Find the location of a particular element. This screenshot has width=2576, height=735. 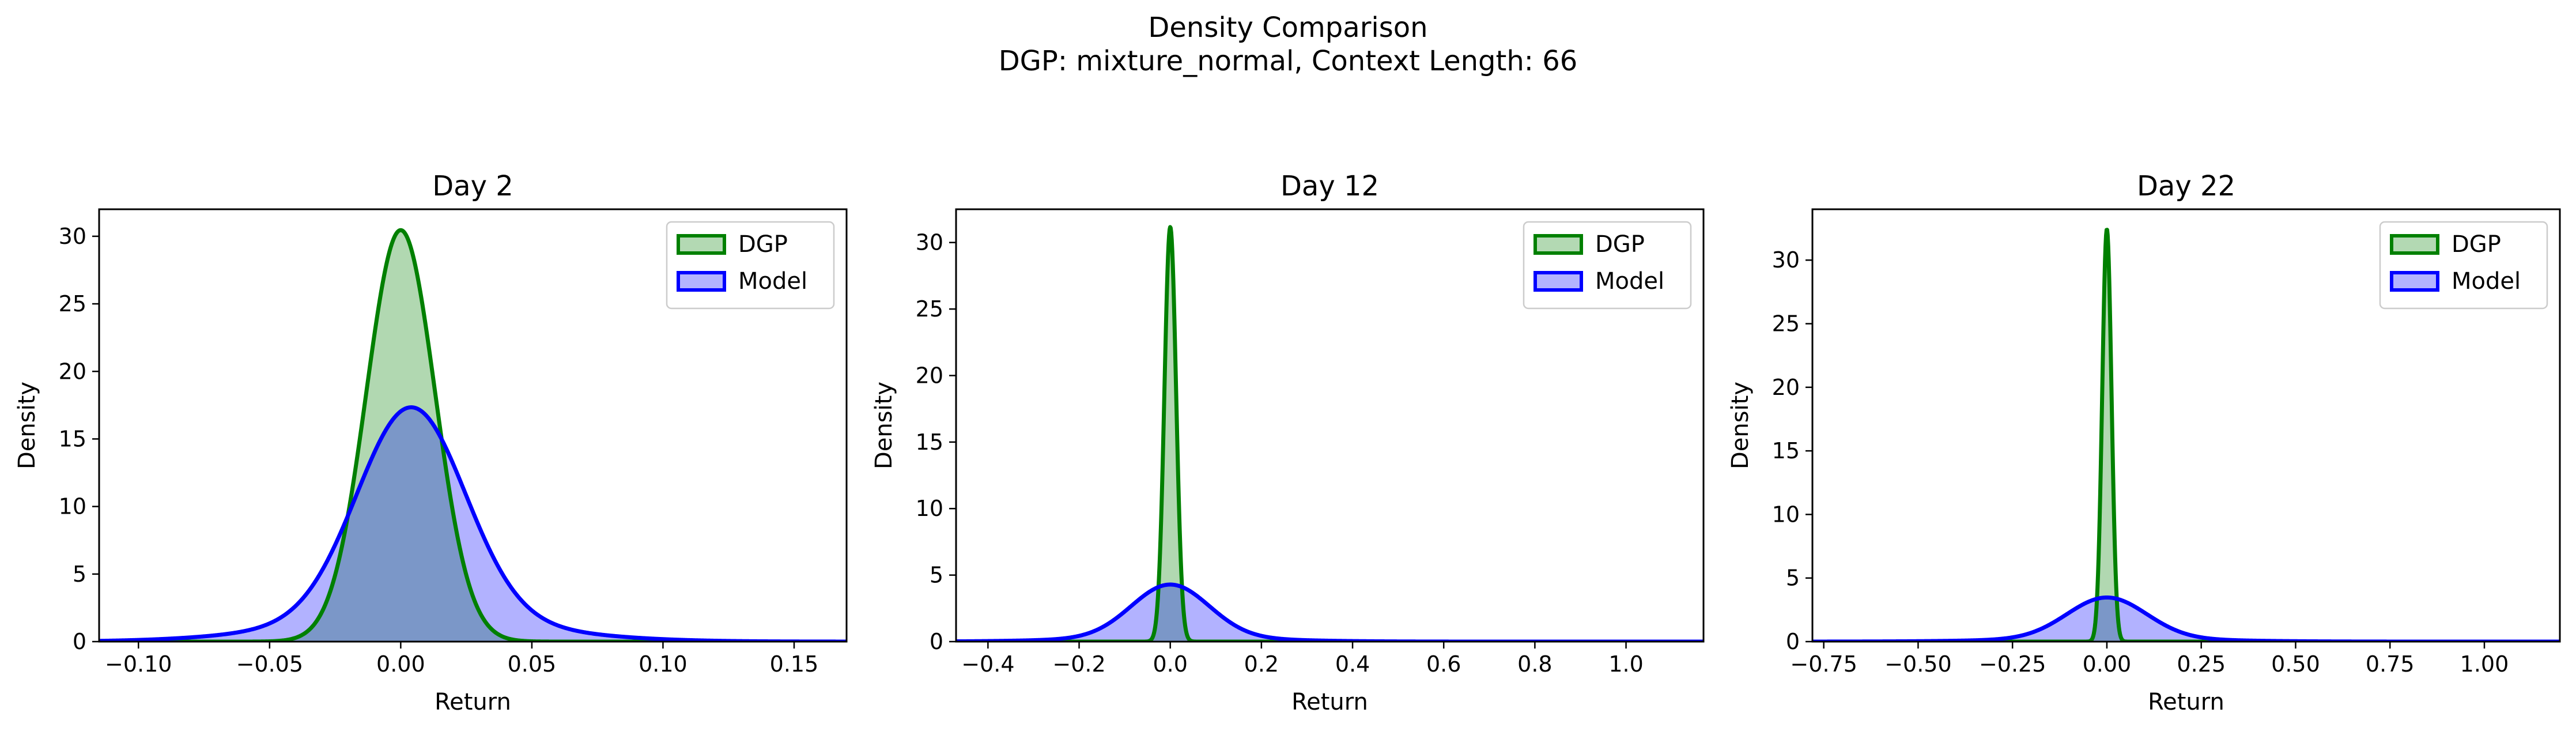

x-tick-label: 0.50 is located at coordinates (2295, 664).